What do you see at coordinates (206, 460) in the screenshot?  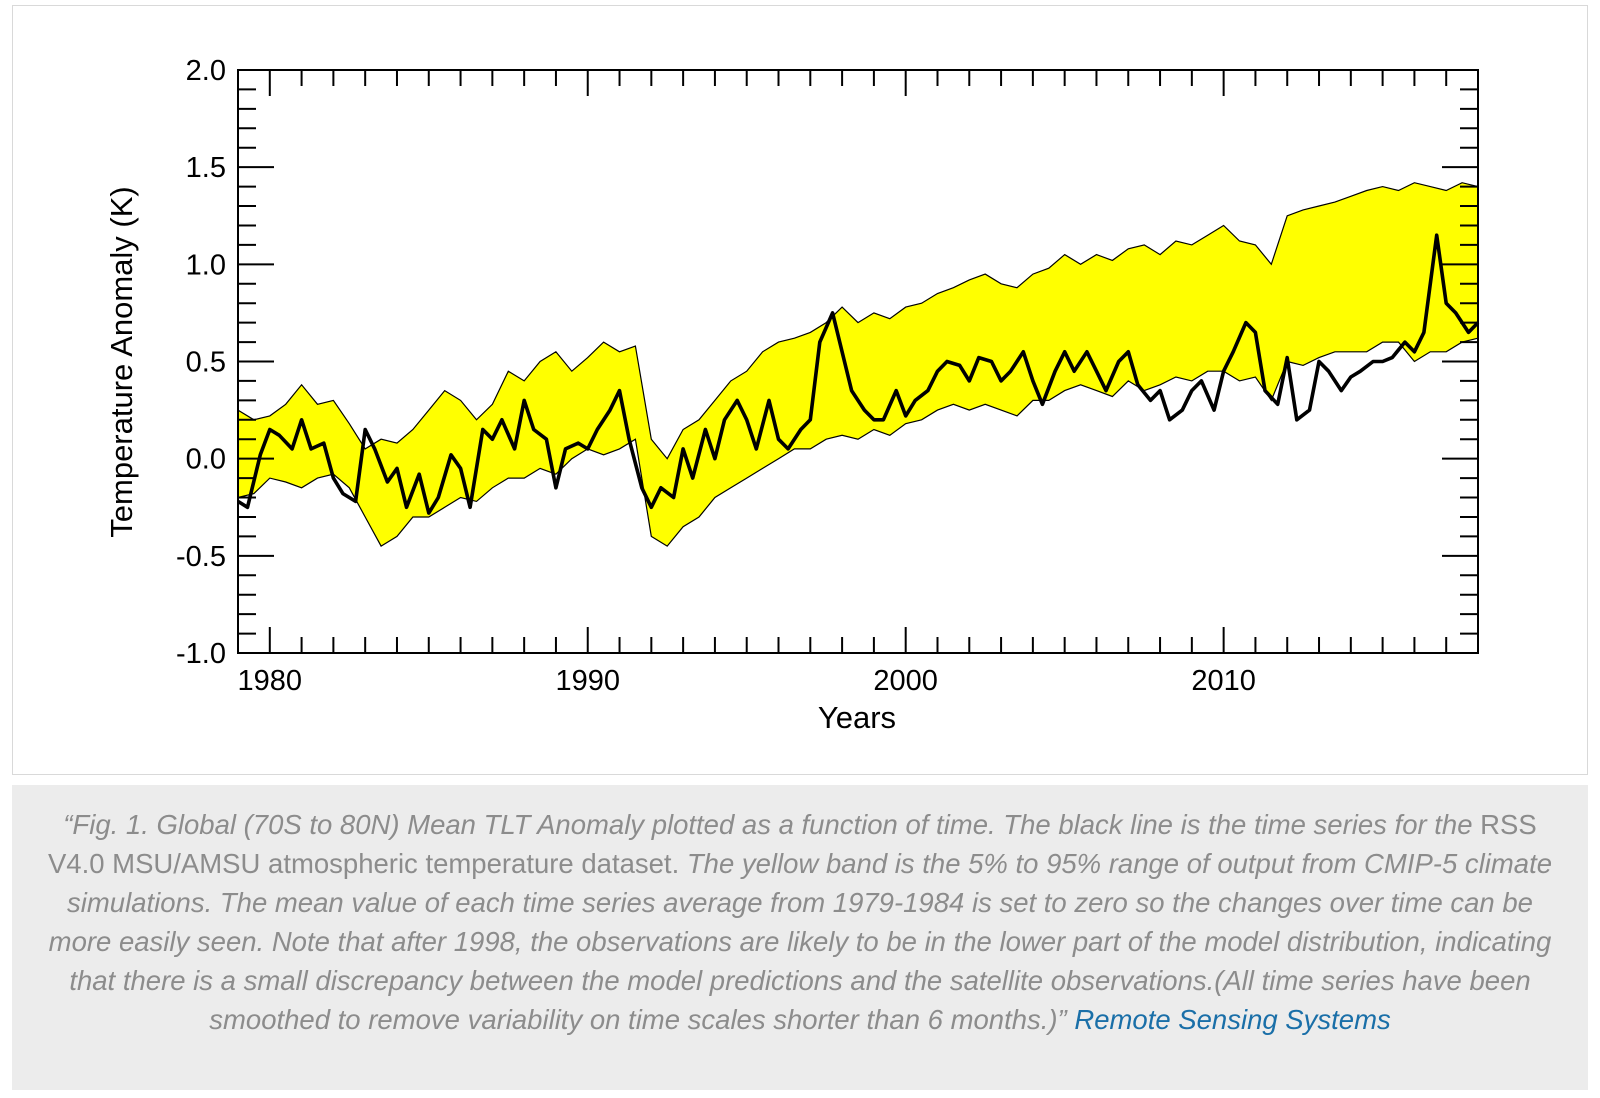 I see `y-tick-label: 0.0` at bounding box center [206, 460].